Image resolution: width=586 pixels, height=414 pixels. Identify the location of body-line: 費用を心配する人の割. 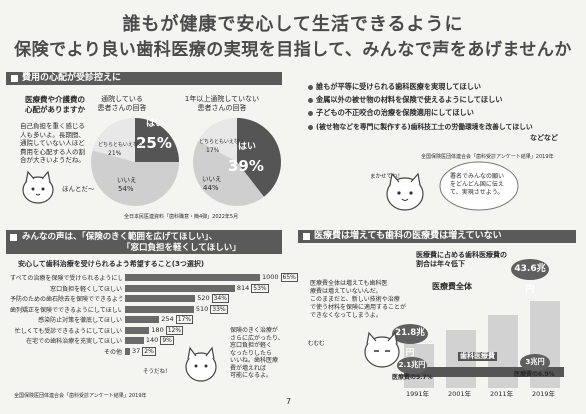
(52, 151).